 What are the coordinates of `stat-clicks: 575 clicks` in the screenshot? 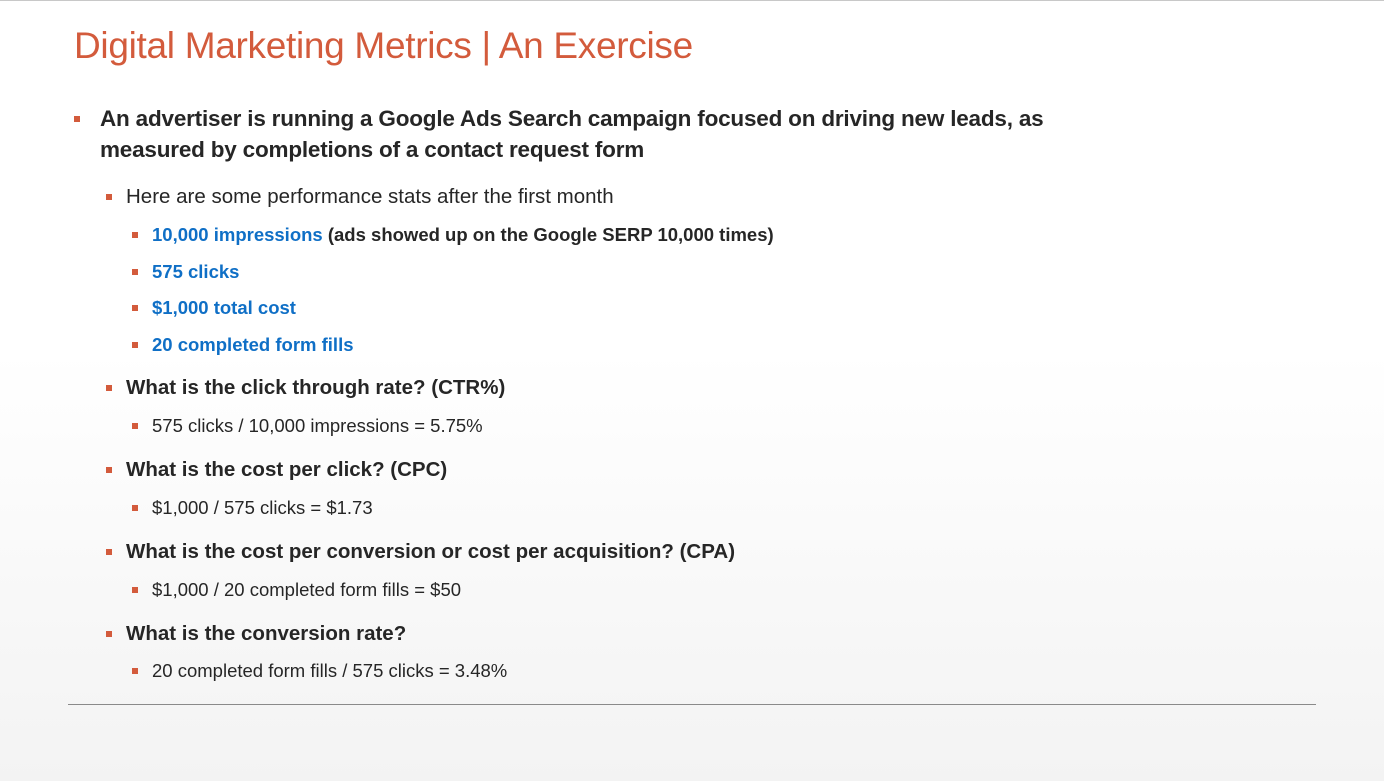 It's located at (196, 271).